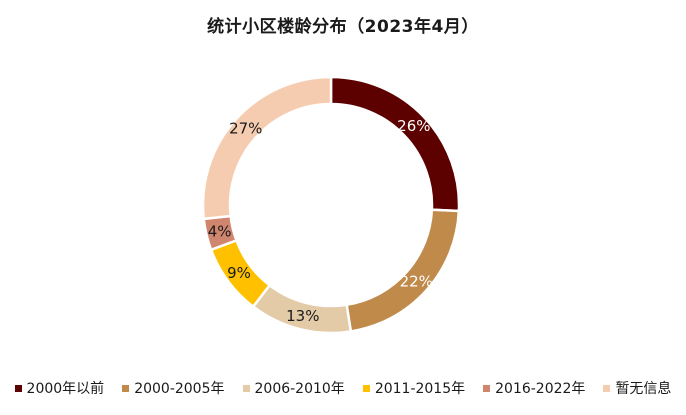 Image resolution: width=686 pixels, height=415 pixels. I want to click on legend-item: 2000年以前, so click(59, 388).